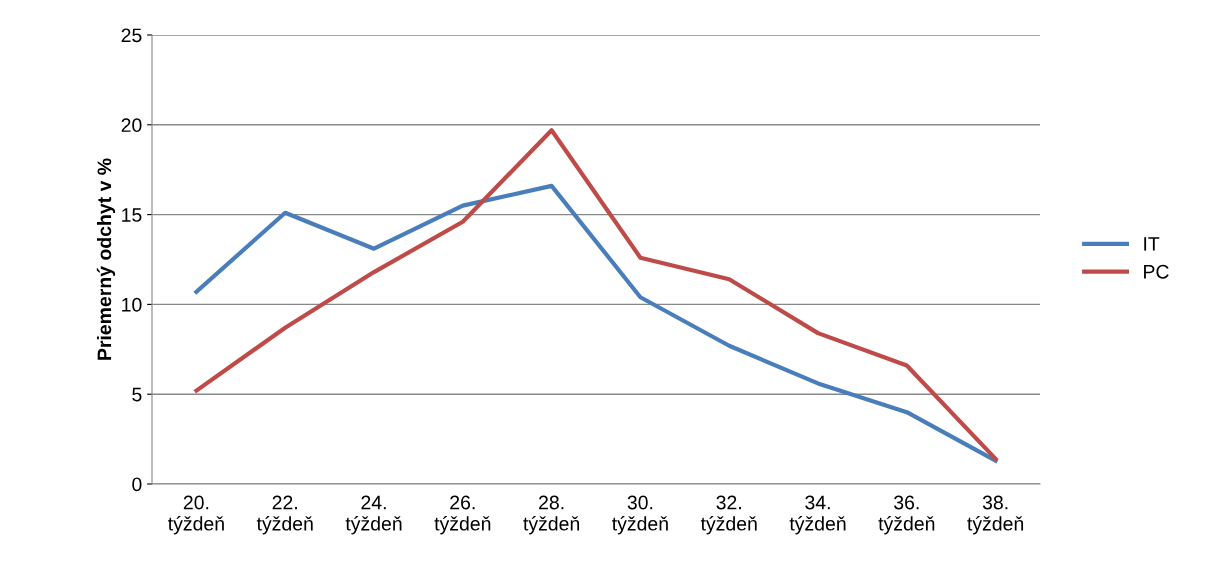 Image resolution: width=1213 pixels, height=577 pixels. Describe the element at coordinates (640, 515) in the screenshot. I see `x-tick-label: 30. týždeň` at that location.